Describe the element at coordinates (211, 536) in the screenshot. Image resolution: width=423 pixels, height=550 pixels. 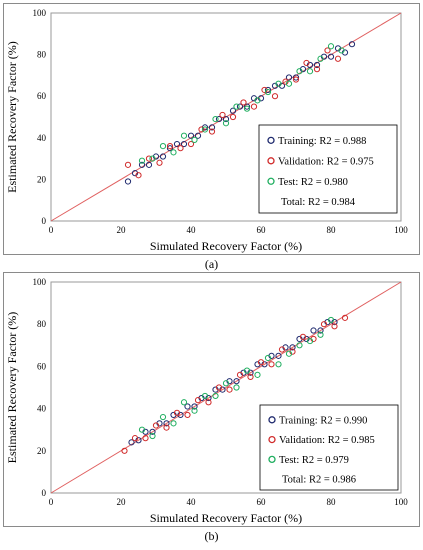
I see `caption-b: (b)` at that location.